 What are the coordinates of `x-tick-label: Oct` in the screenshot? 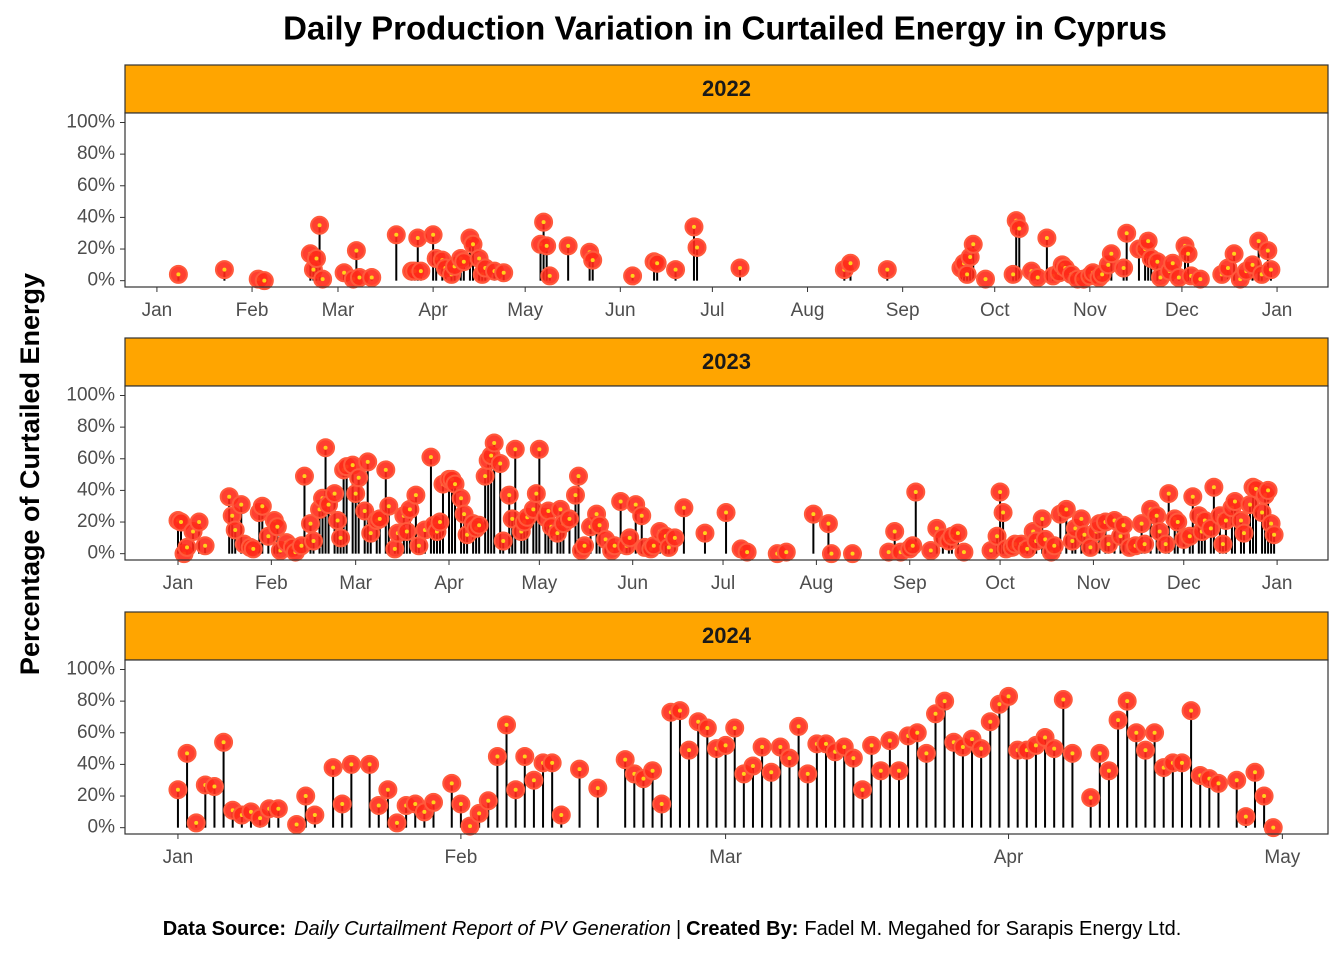 It's located at (995, 310).